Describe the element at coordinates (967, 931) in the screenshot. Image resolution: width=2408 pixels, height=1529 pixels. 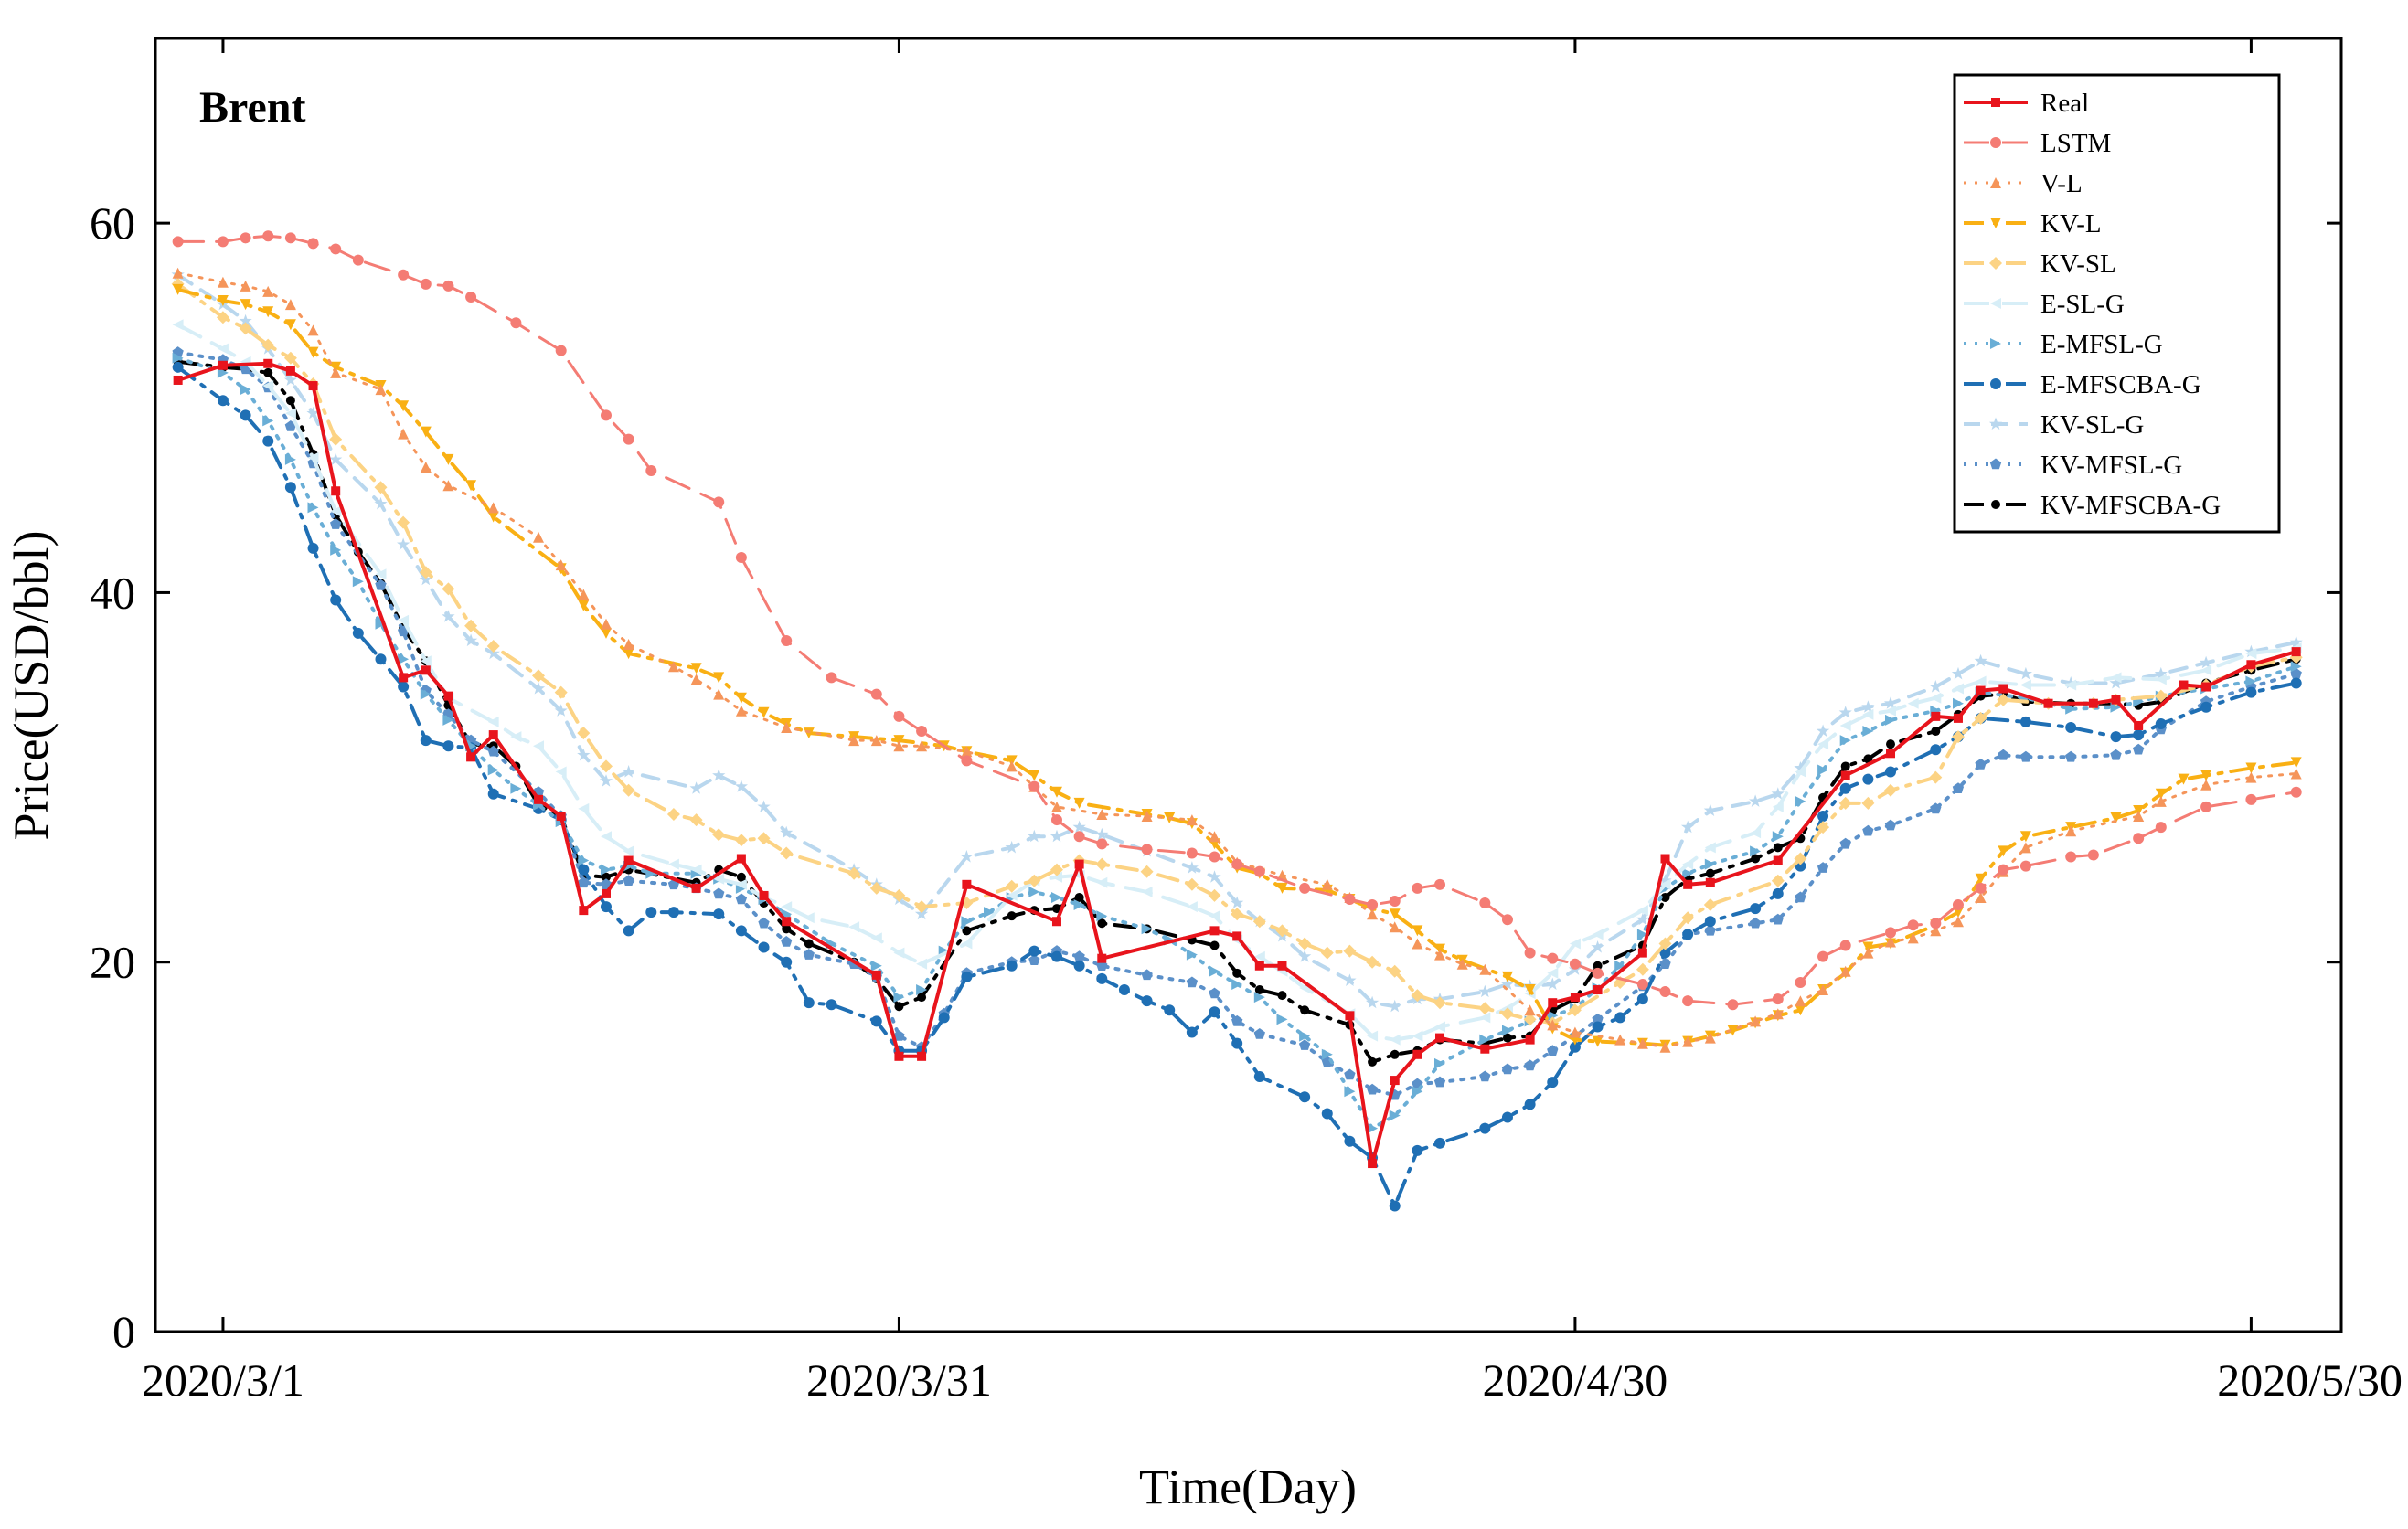
I see `data-point-kv-mfscba-g` at that location.